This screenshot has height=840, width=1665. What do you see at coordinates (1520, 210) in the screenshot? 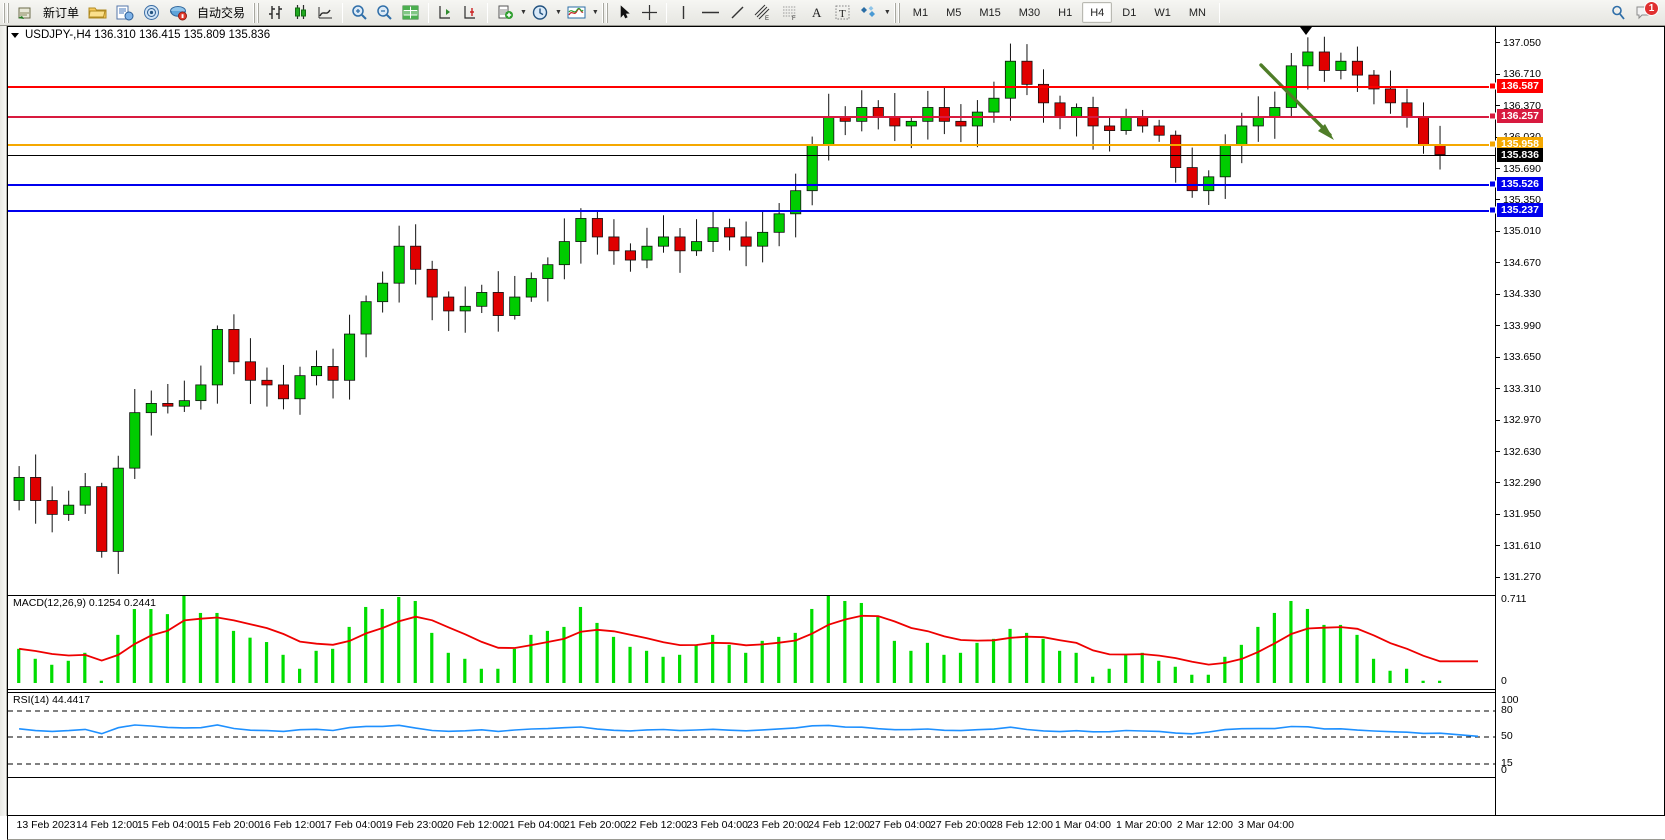
I see `price-level-tag-support-lower: 135.237` at bounding box center [1520, 210].